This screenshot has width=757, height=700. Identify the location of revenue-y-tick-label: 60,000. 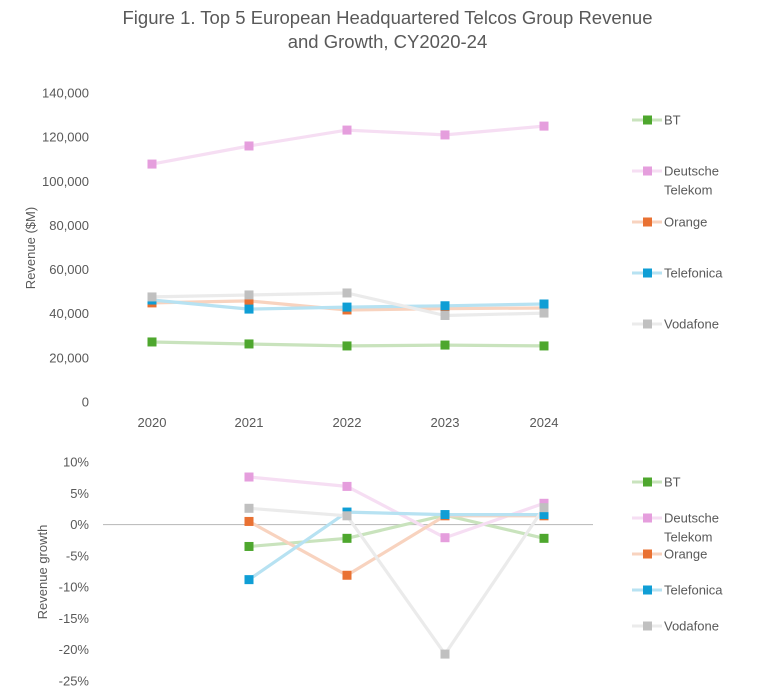
(69, 269).